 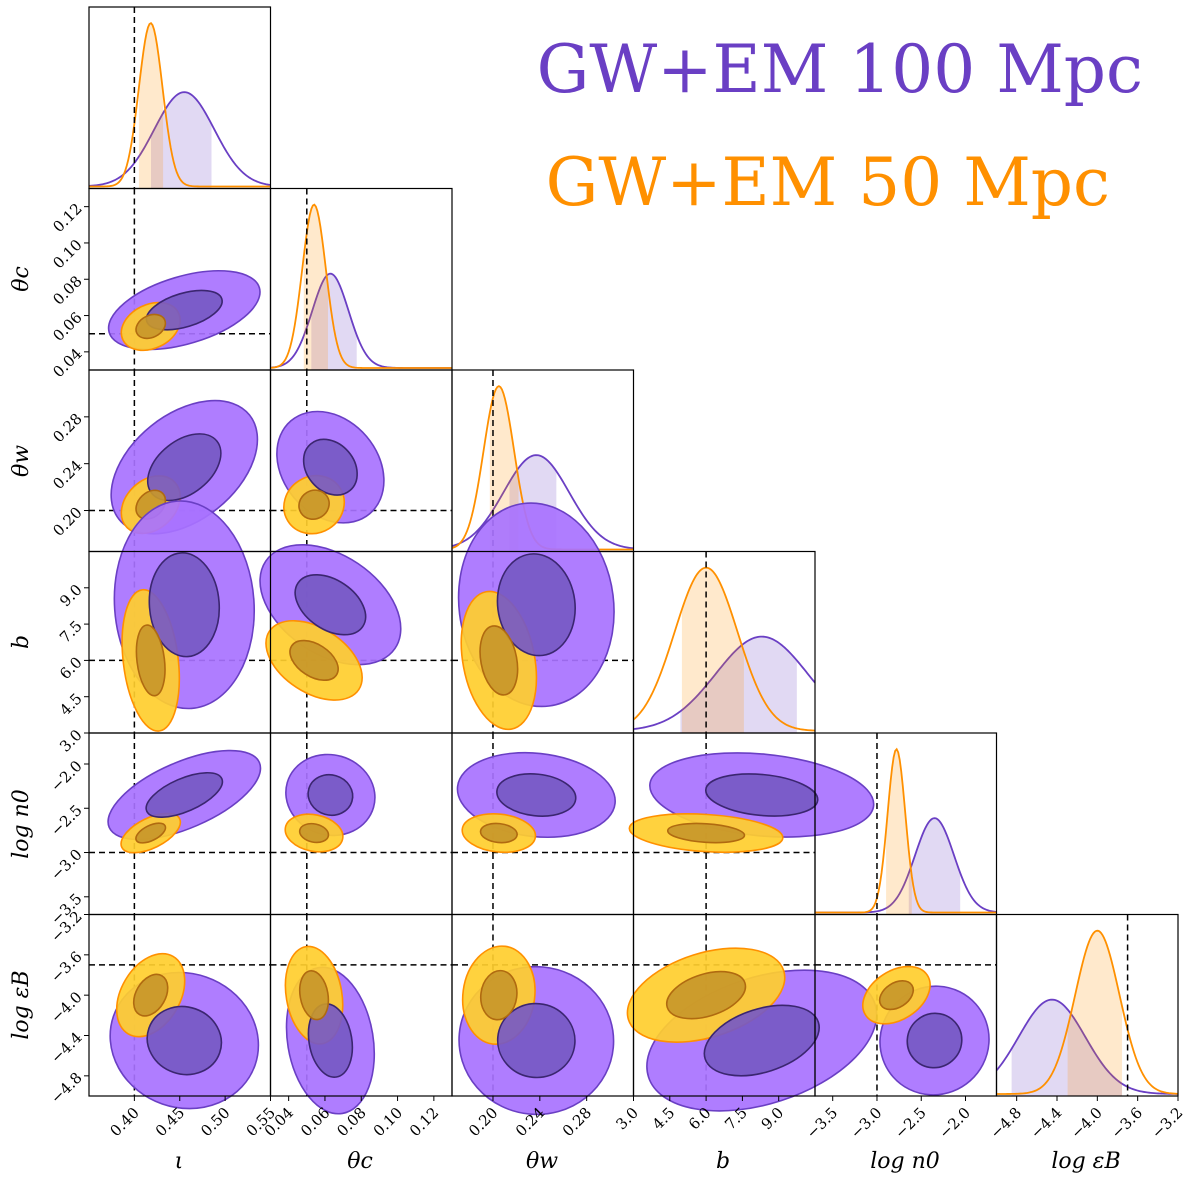 What do you see at coordinates (21, 1004) in the screenshot?
I see `y-label-log-epsB: log εB` at bounding box center [21, 1004].